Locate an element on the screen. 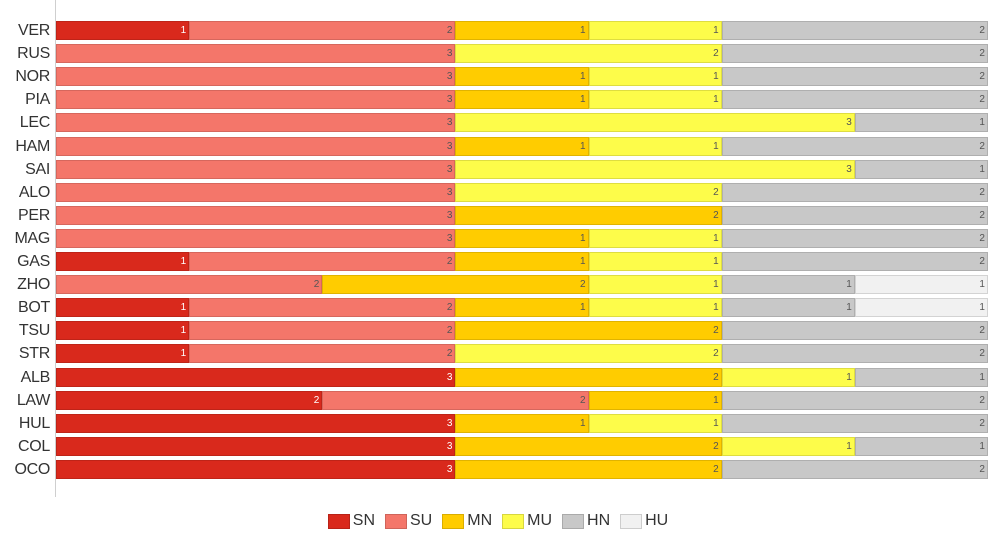 This screenshot has width=996, height=541. bar-segment-mu-ver: 1 is located at coordinates (655, 30).